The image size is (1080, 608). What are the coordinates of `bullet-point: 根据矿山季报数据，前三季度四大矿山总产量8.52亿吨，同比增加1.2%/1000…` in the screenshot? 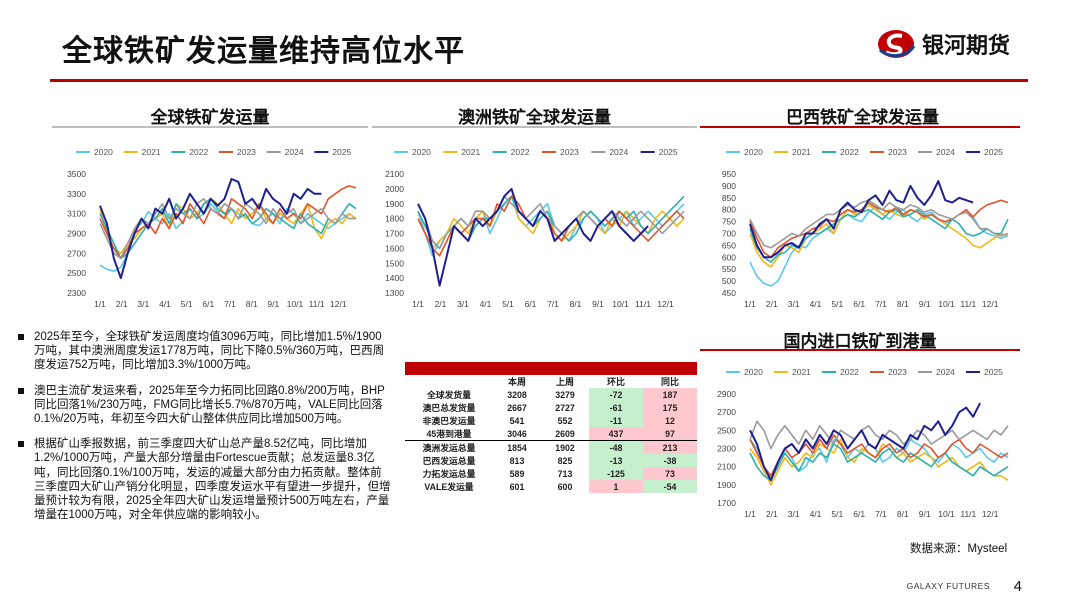 It's located at (205, 479).